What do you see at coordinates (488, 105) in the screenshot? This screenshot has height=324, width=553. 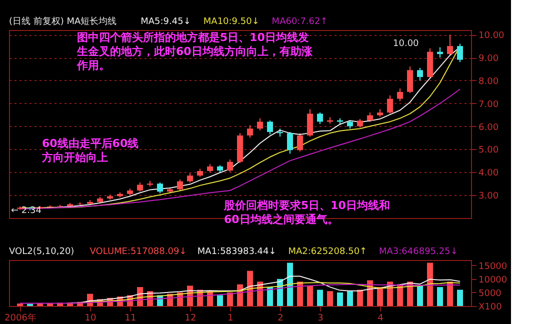 I see `y-tick-label: 7.00` at bounding box center [488, 105].